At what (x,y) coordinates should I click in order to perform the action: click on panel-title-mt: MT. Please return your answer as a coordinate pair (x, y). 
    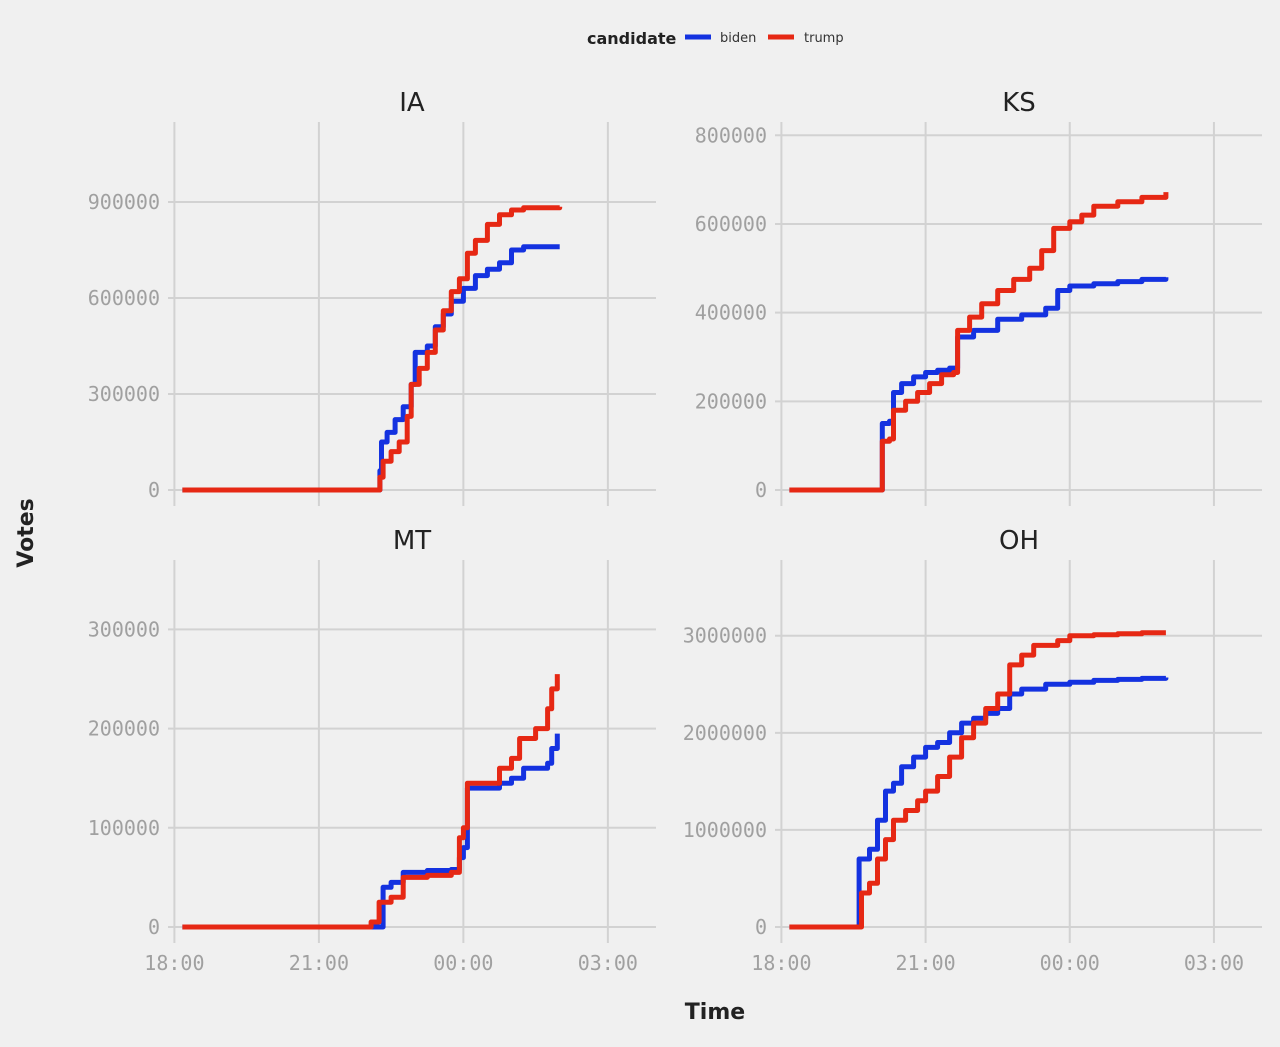
    Looking at the image, I should click on (412, 541).